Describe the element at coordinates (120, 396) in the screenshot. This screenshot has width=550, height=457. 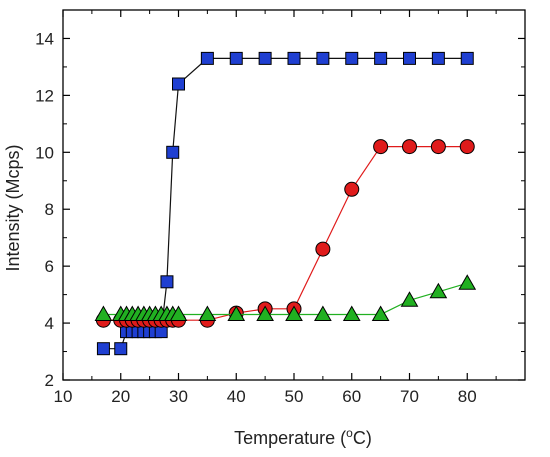
I see `x-tick-label: 20` at that location.